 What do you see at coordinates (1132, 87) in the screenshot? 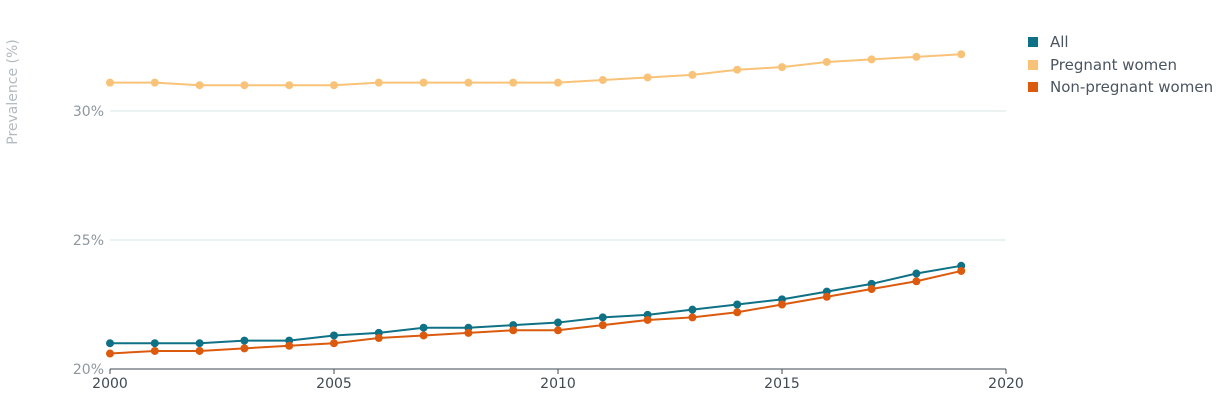
I see `legend-label: Non-pregnant women` at bounding box center [1132, 87].